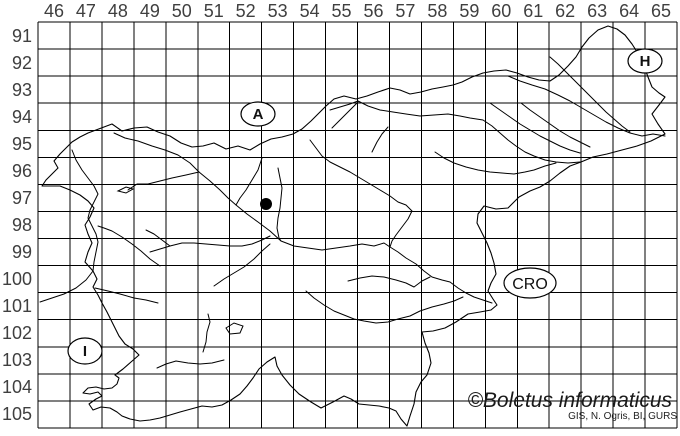 This screenshot has width=680, height=436. I want to click on lake-cerknica, so click(234, 328).